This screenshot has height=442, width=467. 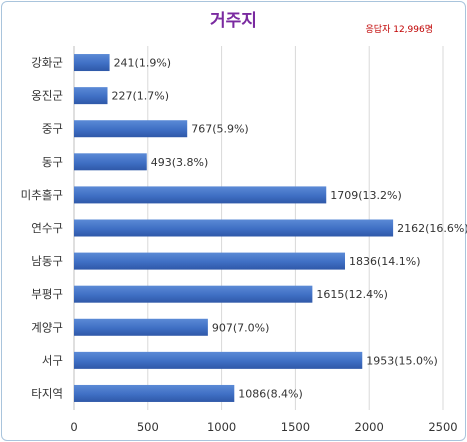 I want to click on category-label: 계양구, so click(x=47, y=327).